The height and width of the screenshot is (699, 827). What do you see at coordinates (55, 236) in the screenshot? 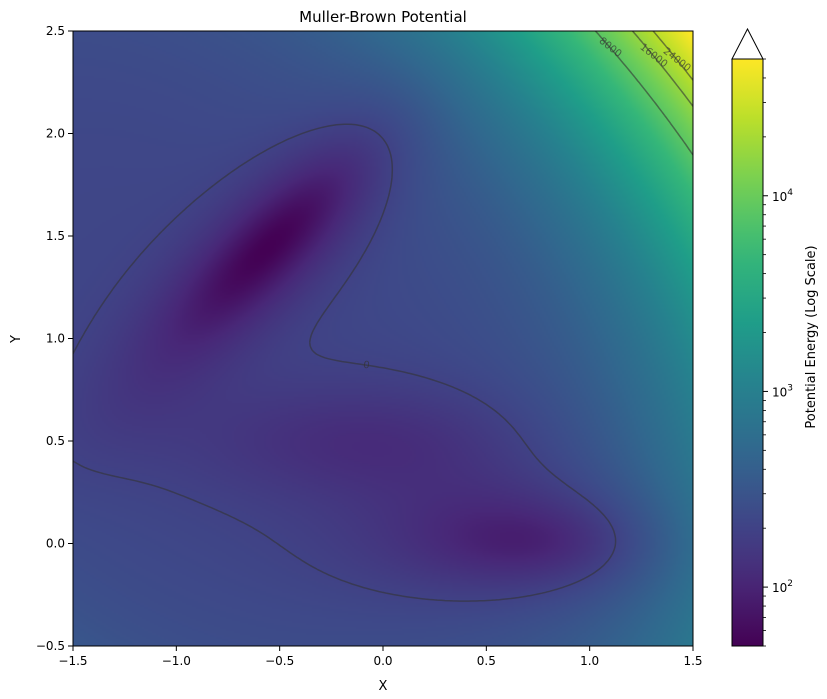
I see `y-tick-label: 1.5` at bounding box center [55, 236].